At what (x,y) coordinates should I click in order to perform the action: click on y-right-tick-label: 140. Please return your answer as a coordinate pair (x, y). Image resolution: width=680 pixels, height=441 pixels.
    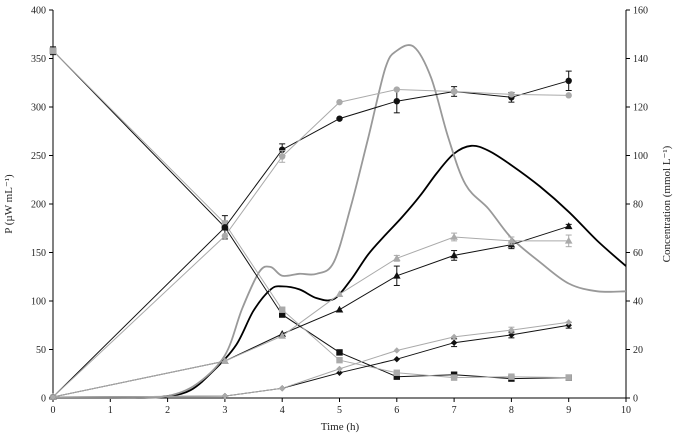
    Looking at the image, I should click on (640, 59).